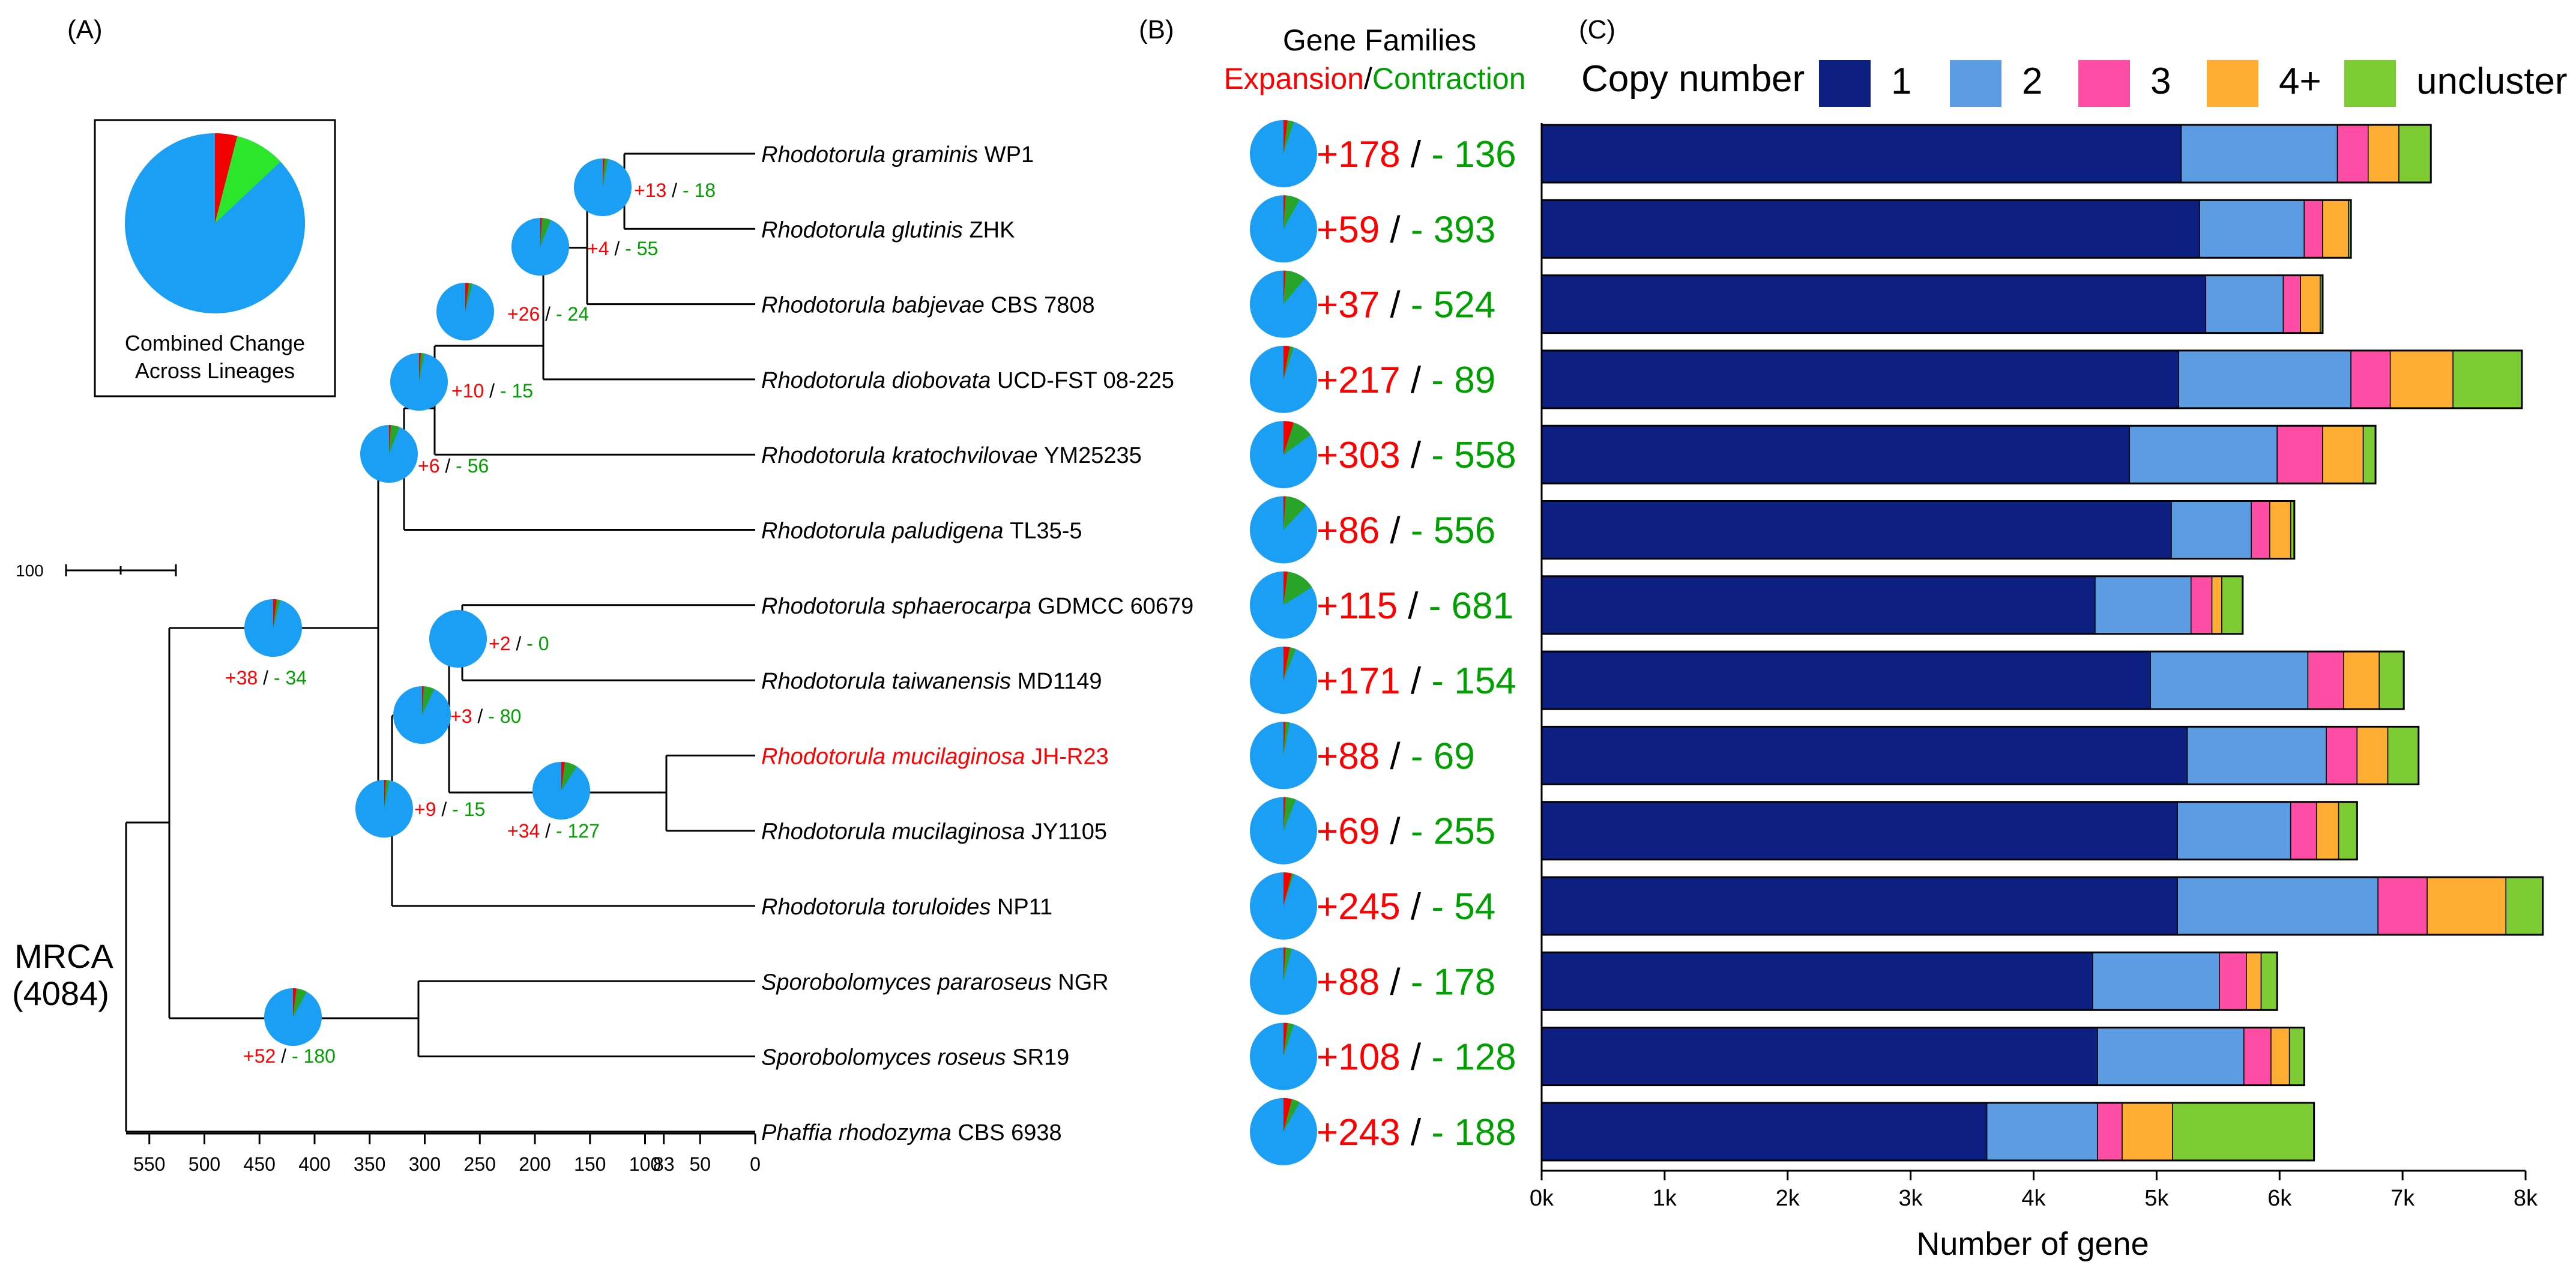 The image size is (2576, 1274). I want to click on gene-family-contraction: - 69, so click(1443, 756).